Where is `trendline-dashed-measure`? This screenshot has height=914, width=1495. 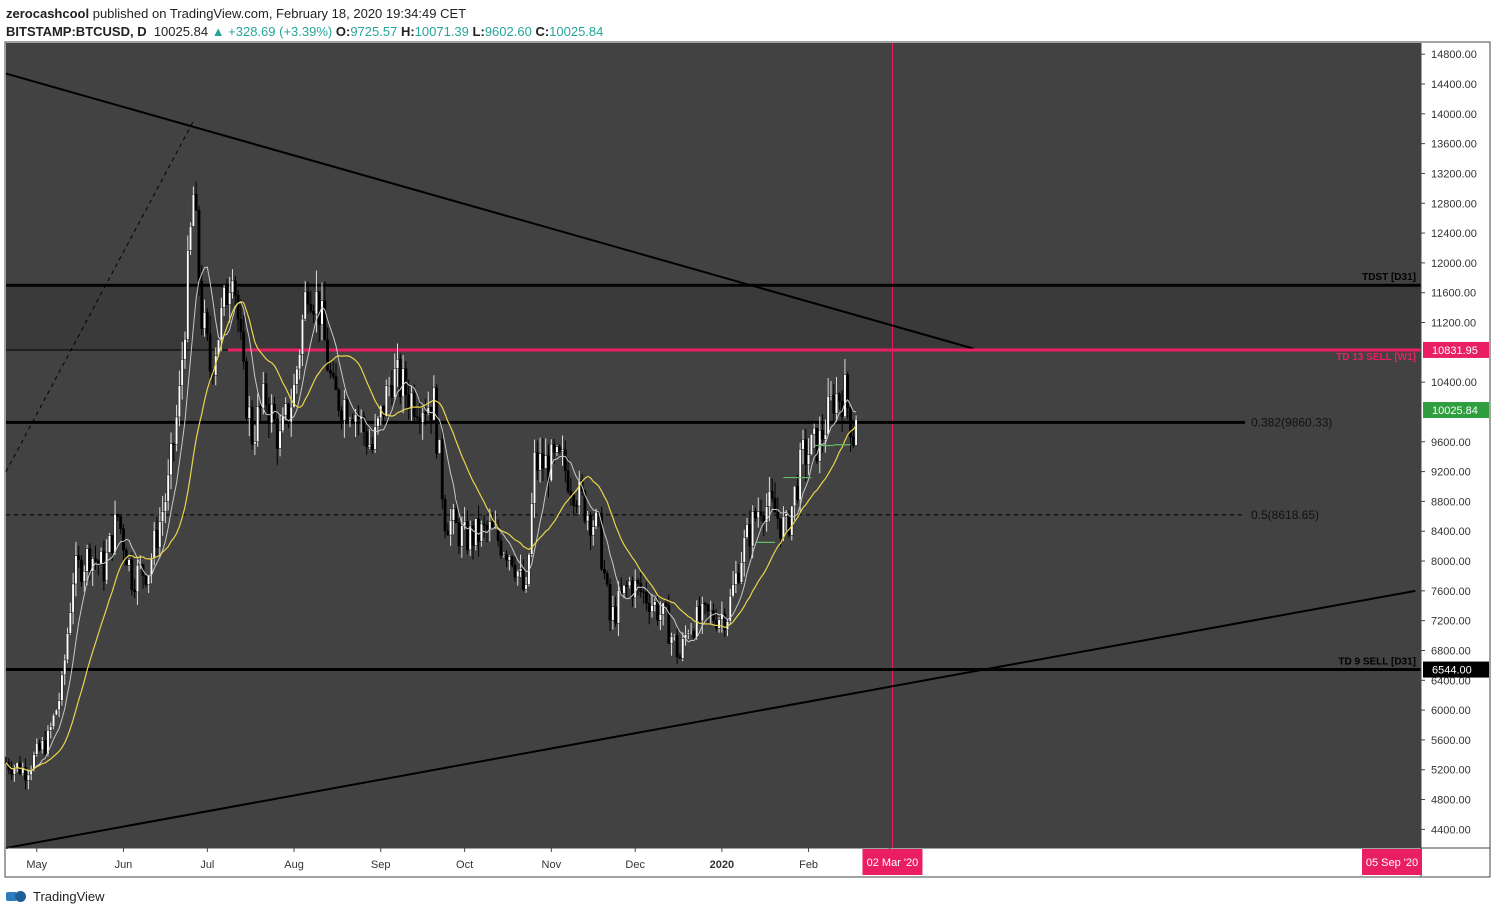
trendline-dashed-measure is located at coordinates (99, 296).